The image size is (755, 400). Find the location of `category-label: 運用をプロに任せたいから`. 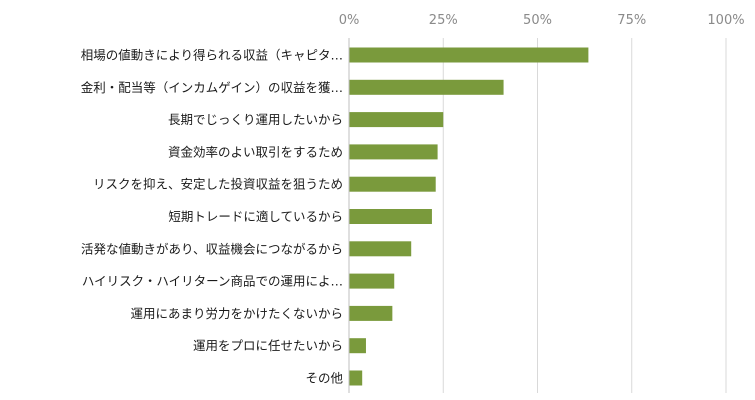

category-label: 運用をプロに任せたいから is located at coordinates (268, 345).